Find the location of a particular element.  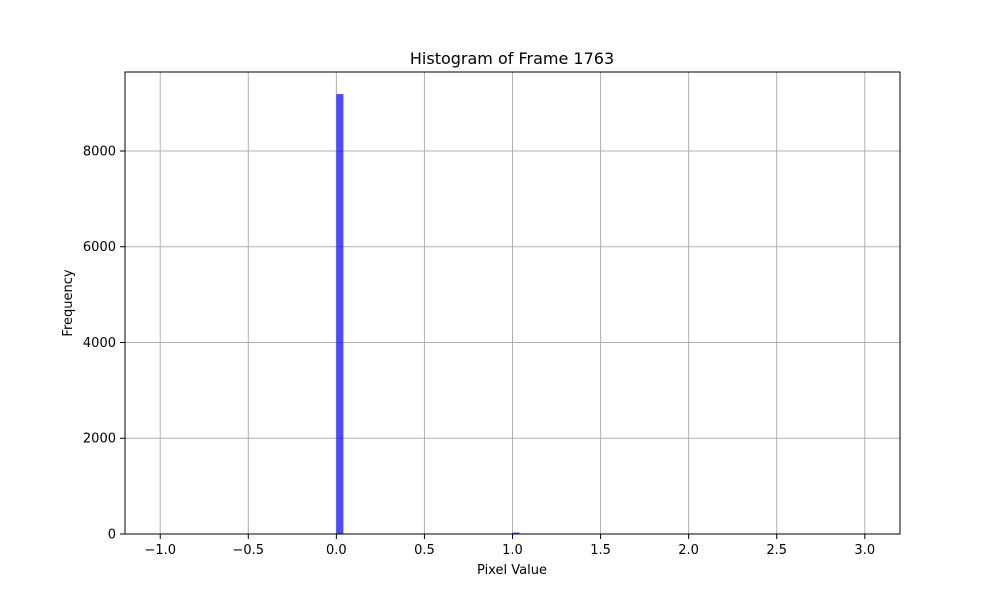

y-axis-label: Frequency is located at coordinates (68, 302).